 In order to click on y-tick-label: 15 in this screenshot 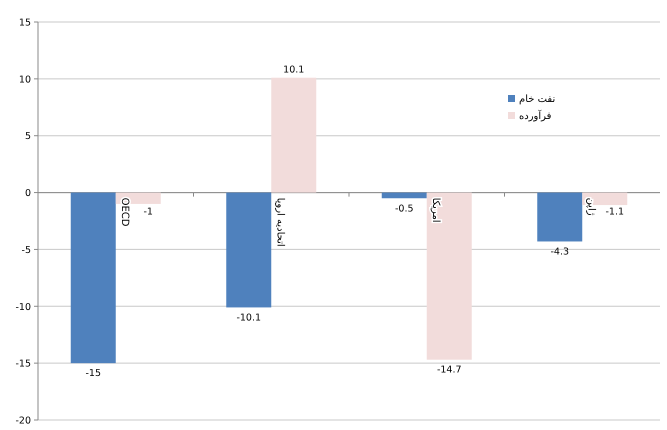, I will do `click(24, 23)`.